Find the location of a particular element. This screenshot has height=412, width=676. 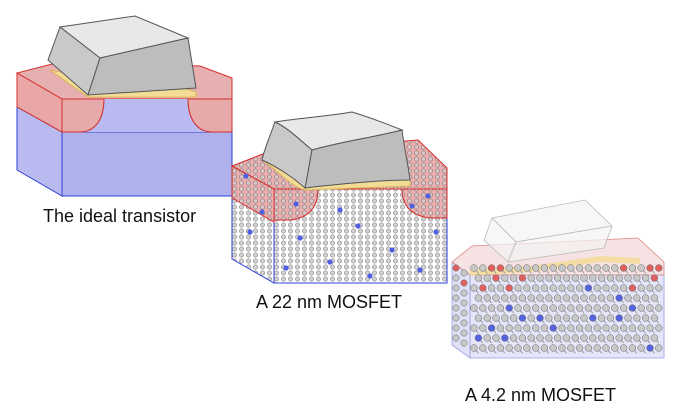

mosfet-4nm is located at coordinates (558, 279).